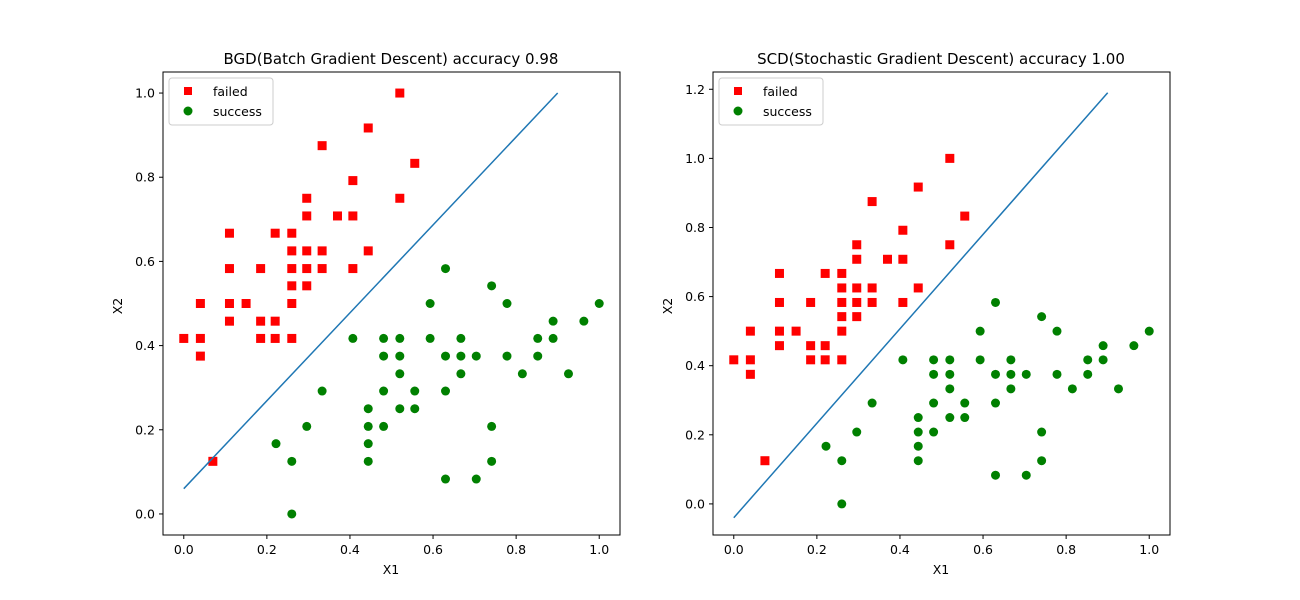  What do you see at coordinates (145, 429) in the screenshot?
I see `bgd-y-tick-label: 0.2` at bounding box center [145, 429].